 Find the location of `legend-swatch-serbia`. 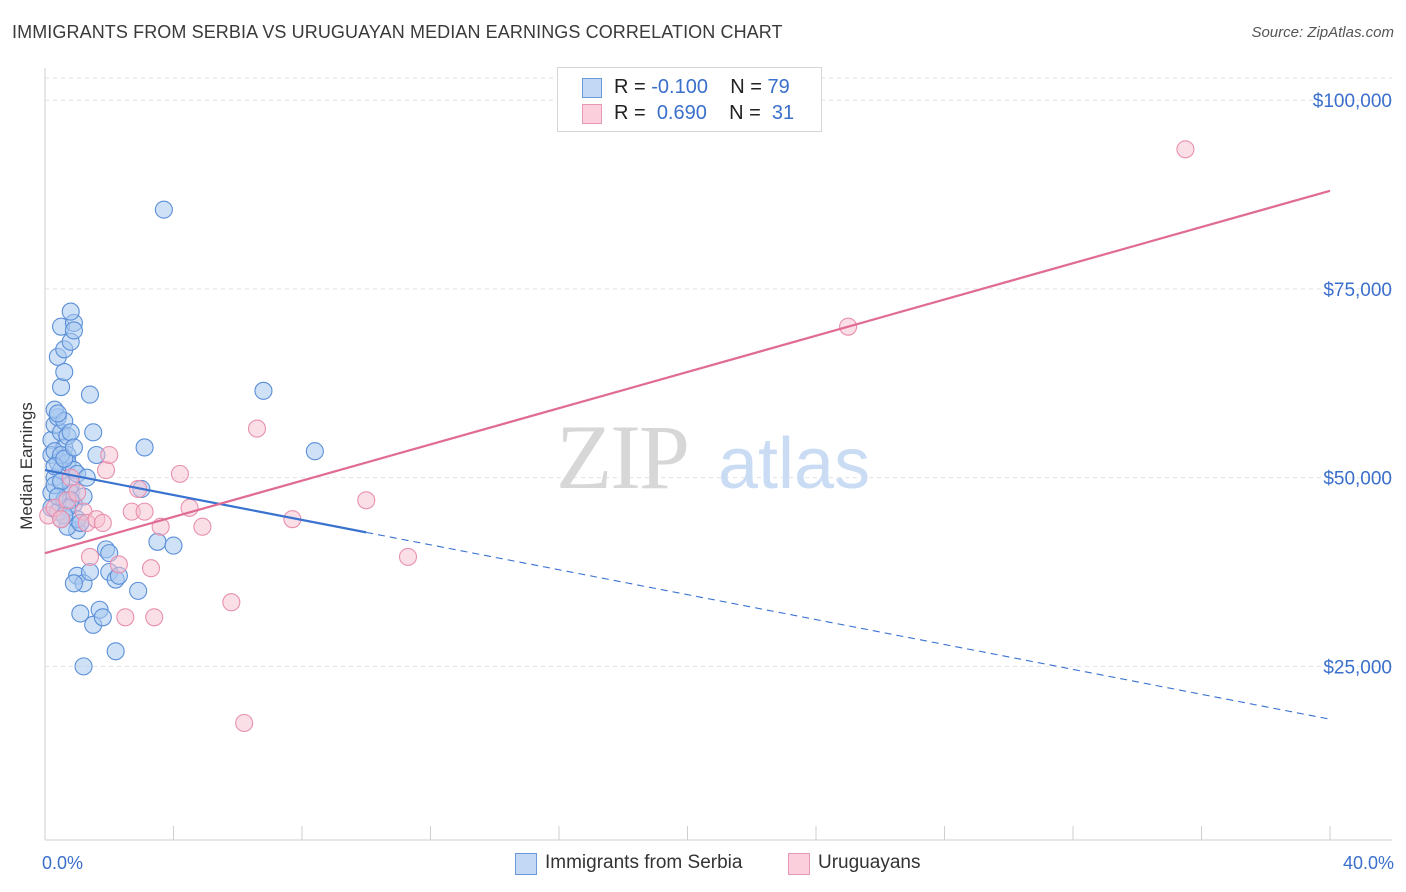

legend-swatch-serbia is located at coordinates (592, 88).